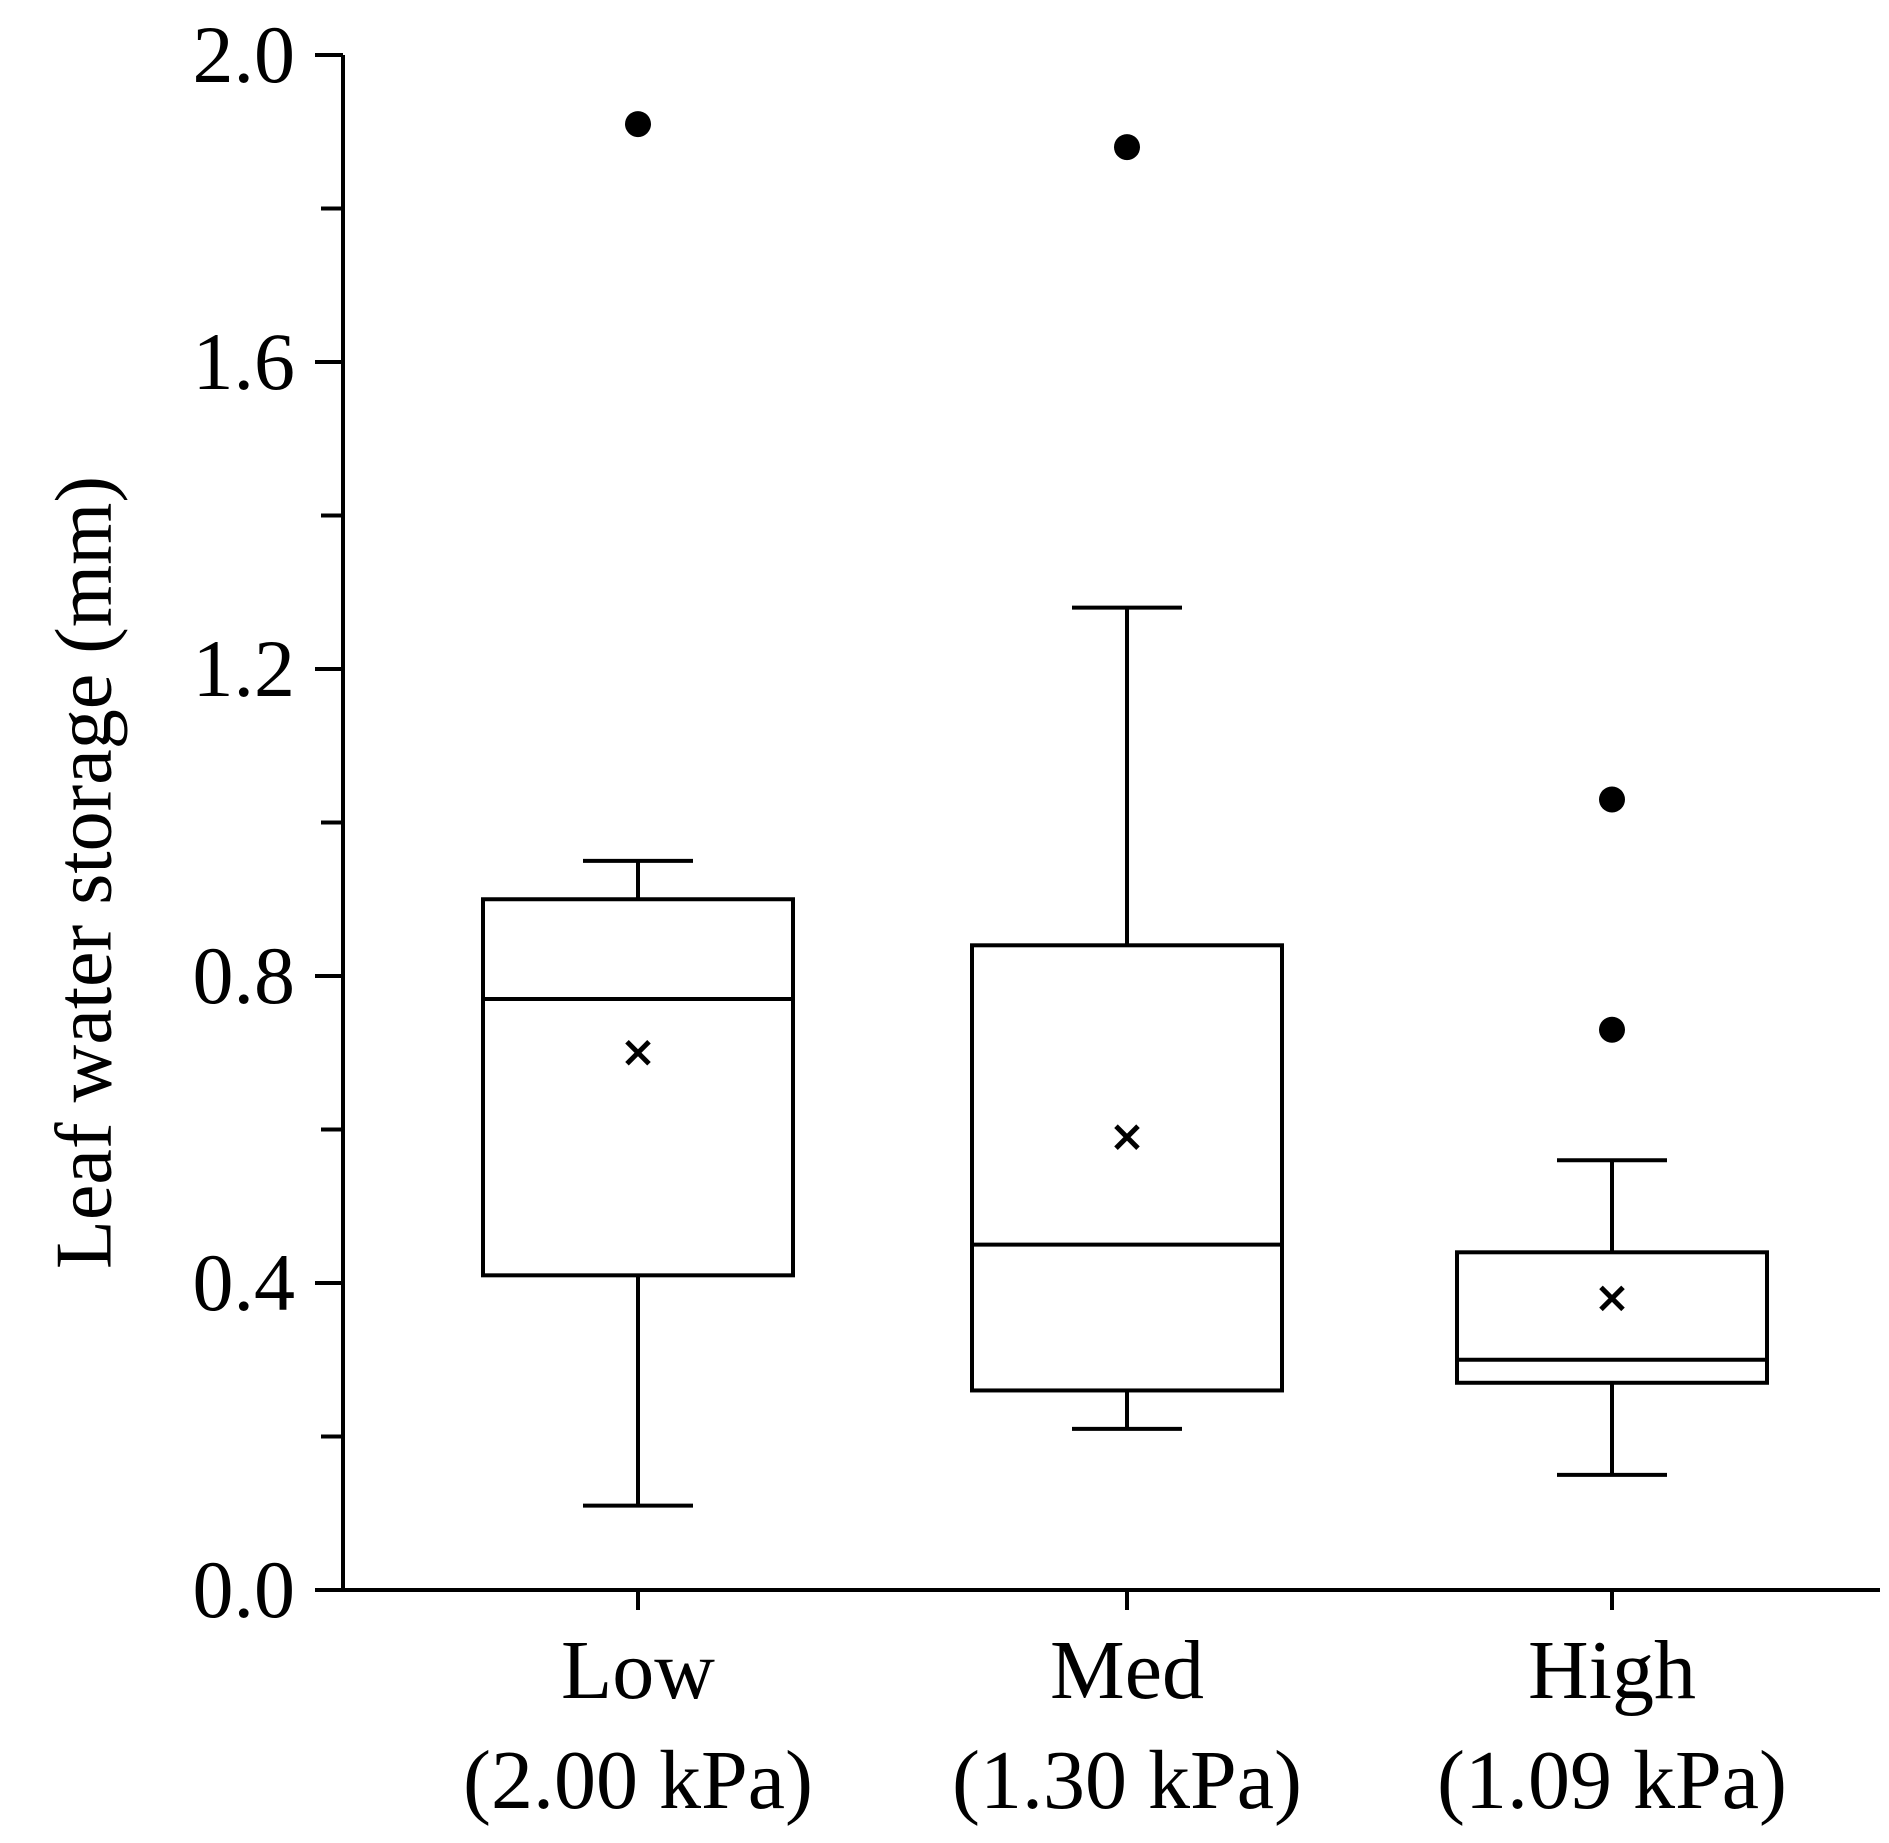  I want to click on y-tick-label: 0.0, so click(244, 1589).